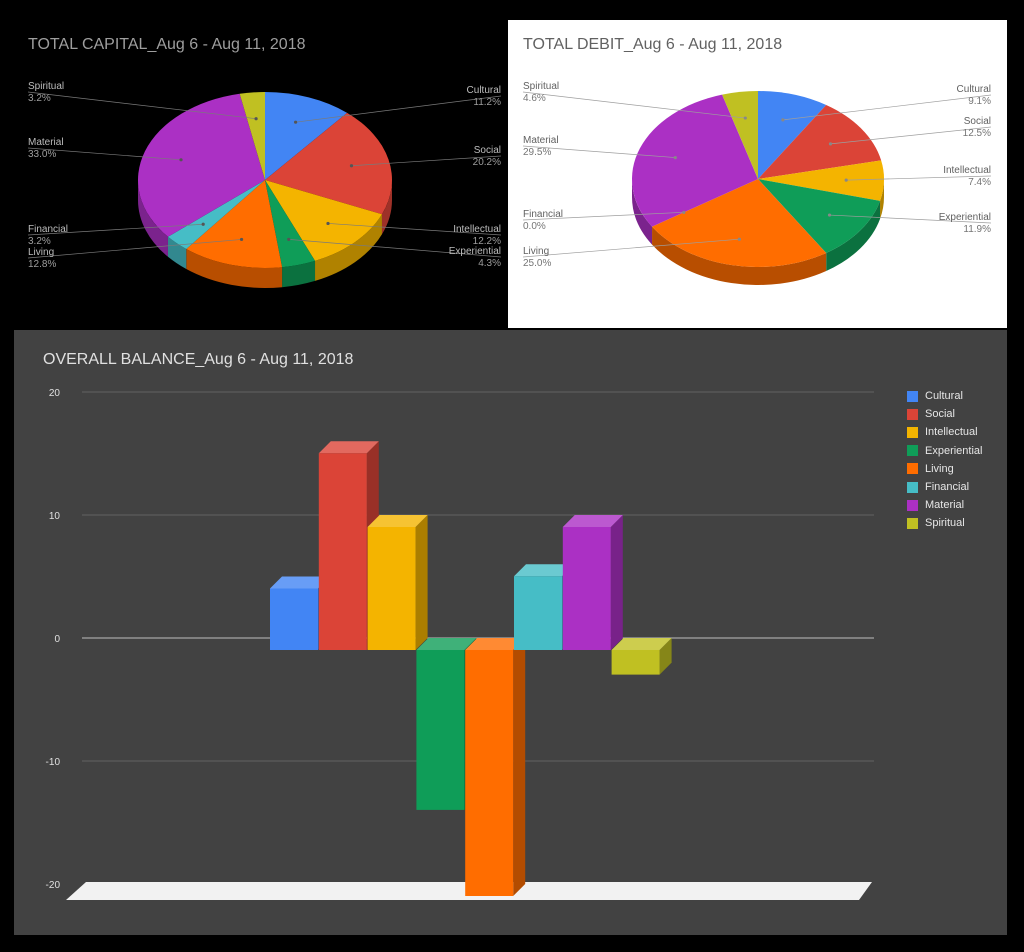  What do you see at coordinates (977, 121) in the screenshot?
I see `slice-label: Social` at bounding box center [977, 121].